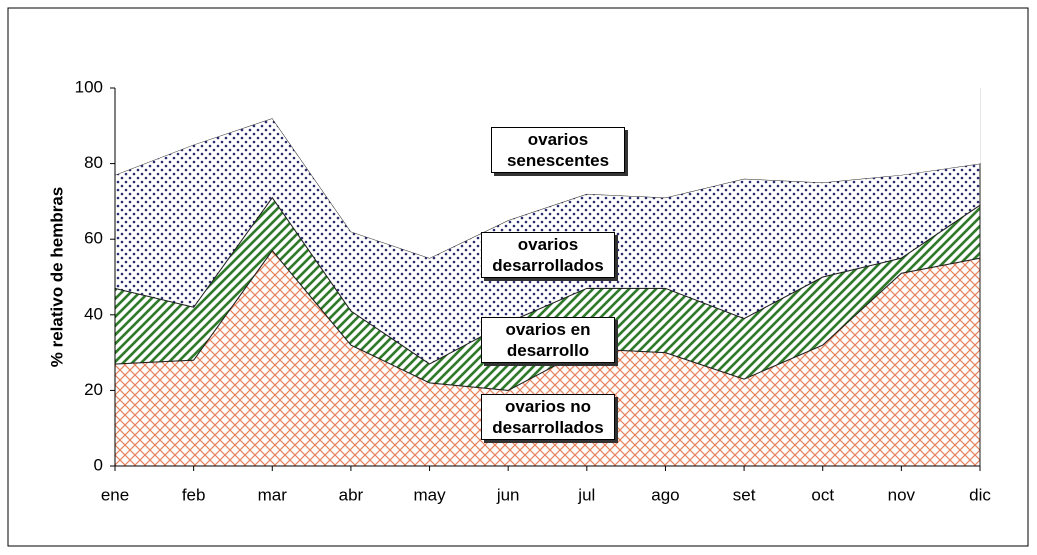 The image size is (1037, 555). I want to click on x-tick-label: abr, so click(351, 494).